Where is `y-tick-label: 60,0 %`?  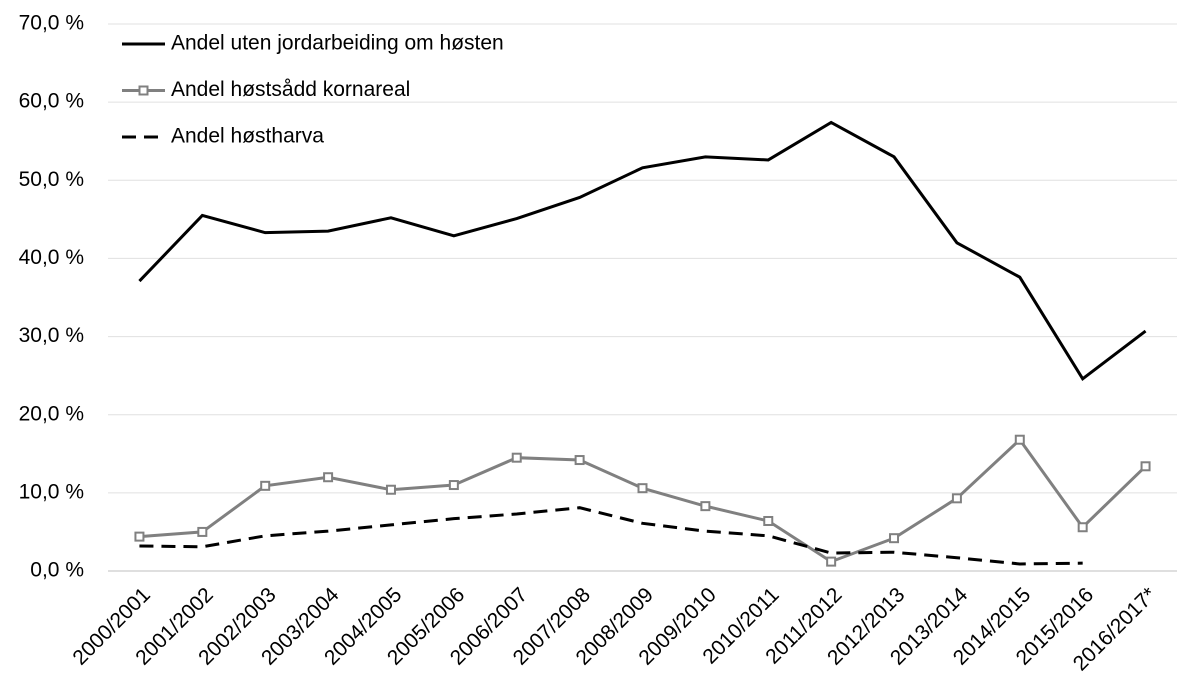 y-tick-label: 60,0 % is located at coordinates (51, 101).